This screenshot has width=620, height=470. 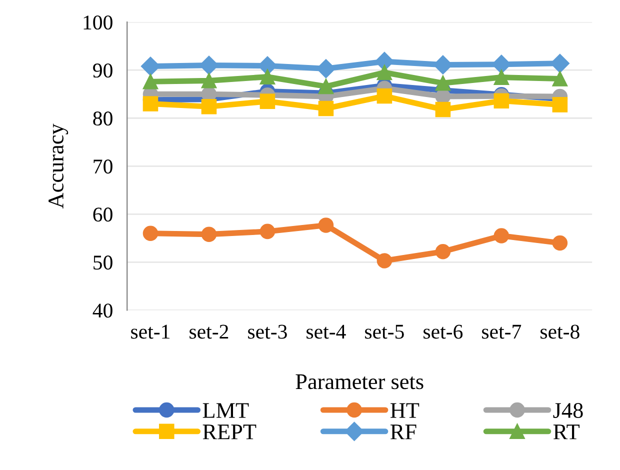 What do you see at coordinates (102, 215) in the screenshot?
I see `y-tick-label: 60` at bounding box center [102, 215].